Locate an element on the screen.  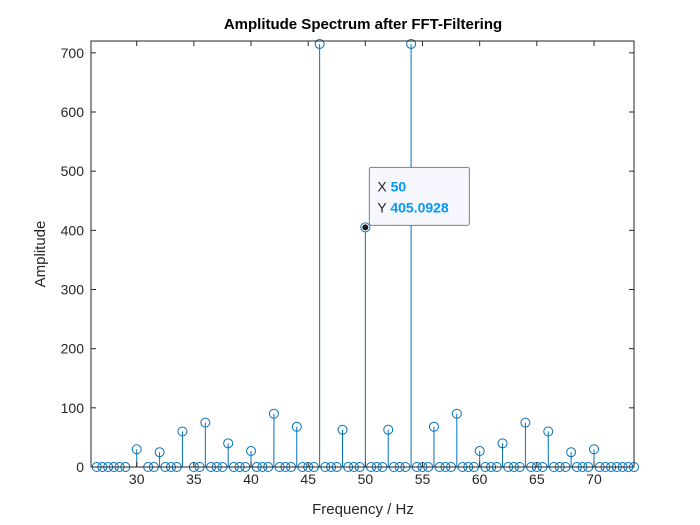
y-tick-label: 300 is located at coordinates (73, 290).